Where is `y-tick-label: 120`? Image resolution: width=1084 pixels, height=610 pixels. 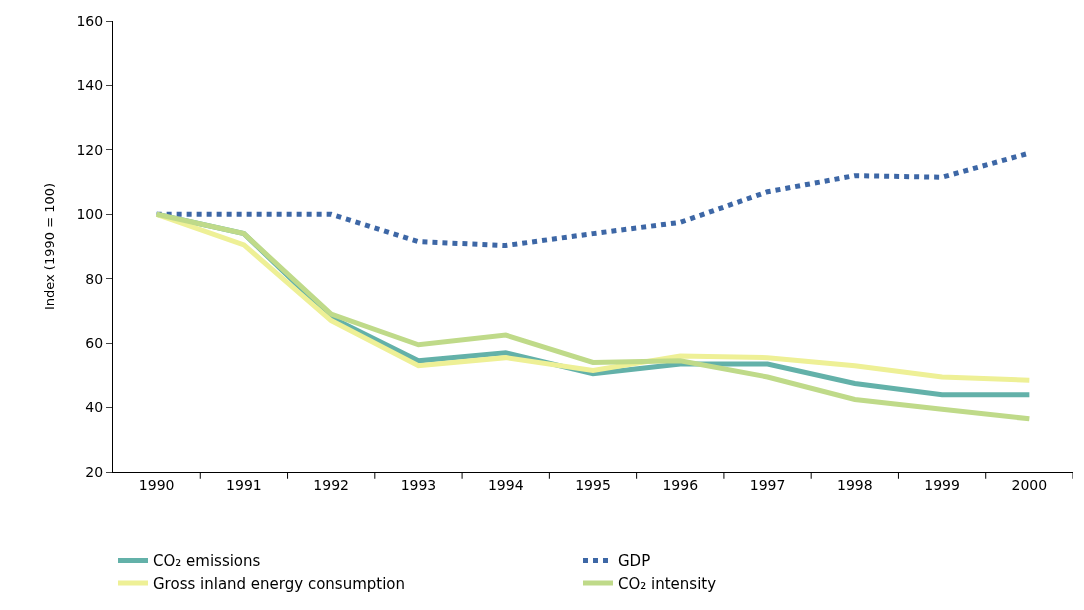 y-tick-label: 120 is located at coordinates (90, 149).